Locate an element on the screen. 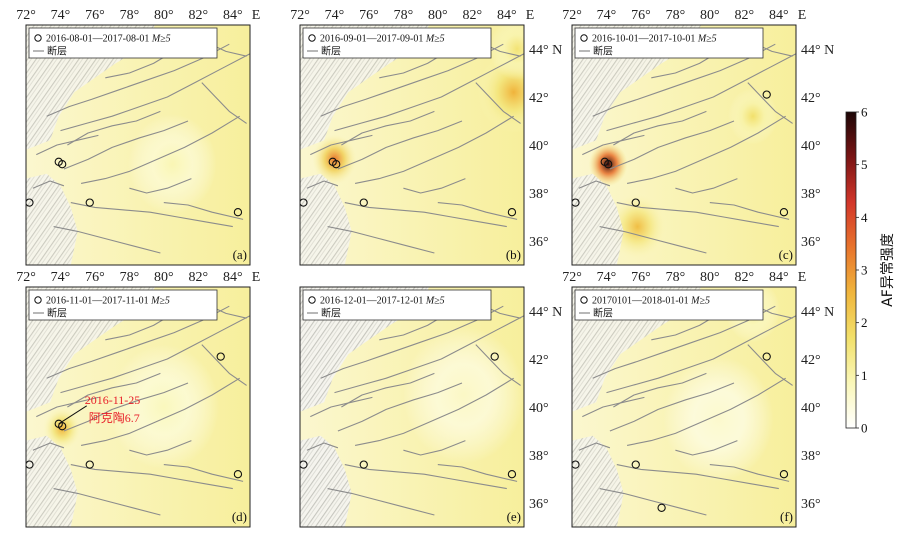  panel-letter: (e) is located at coordinates (514, 516).